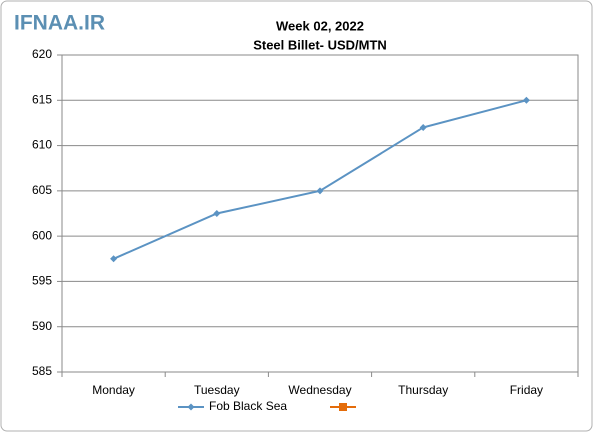 The width and height of the screenshot is (600, 433). I want to click on y-tick-label: 590, so click(42, 326).